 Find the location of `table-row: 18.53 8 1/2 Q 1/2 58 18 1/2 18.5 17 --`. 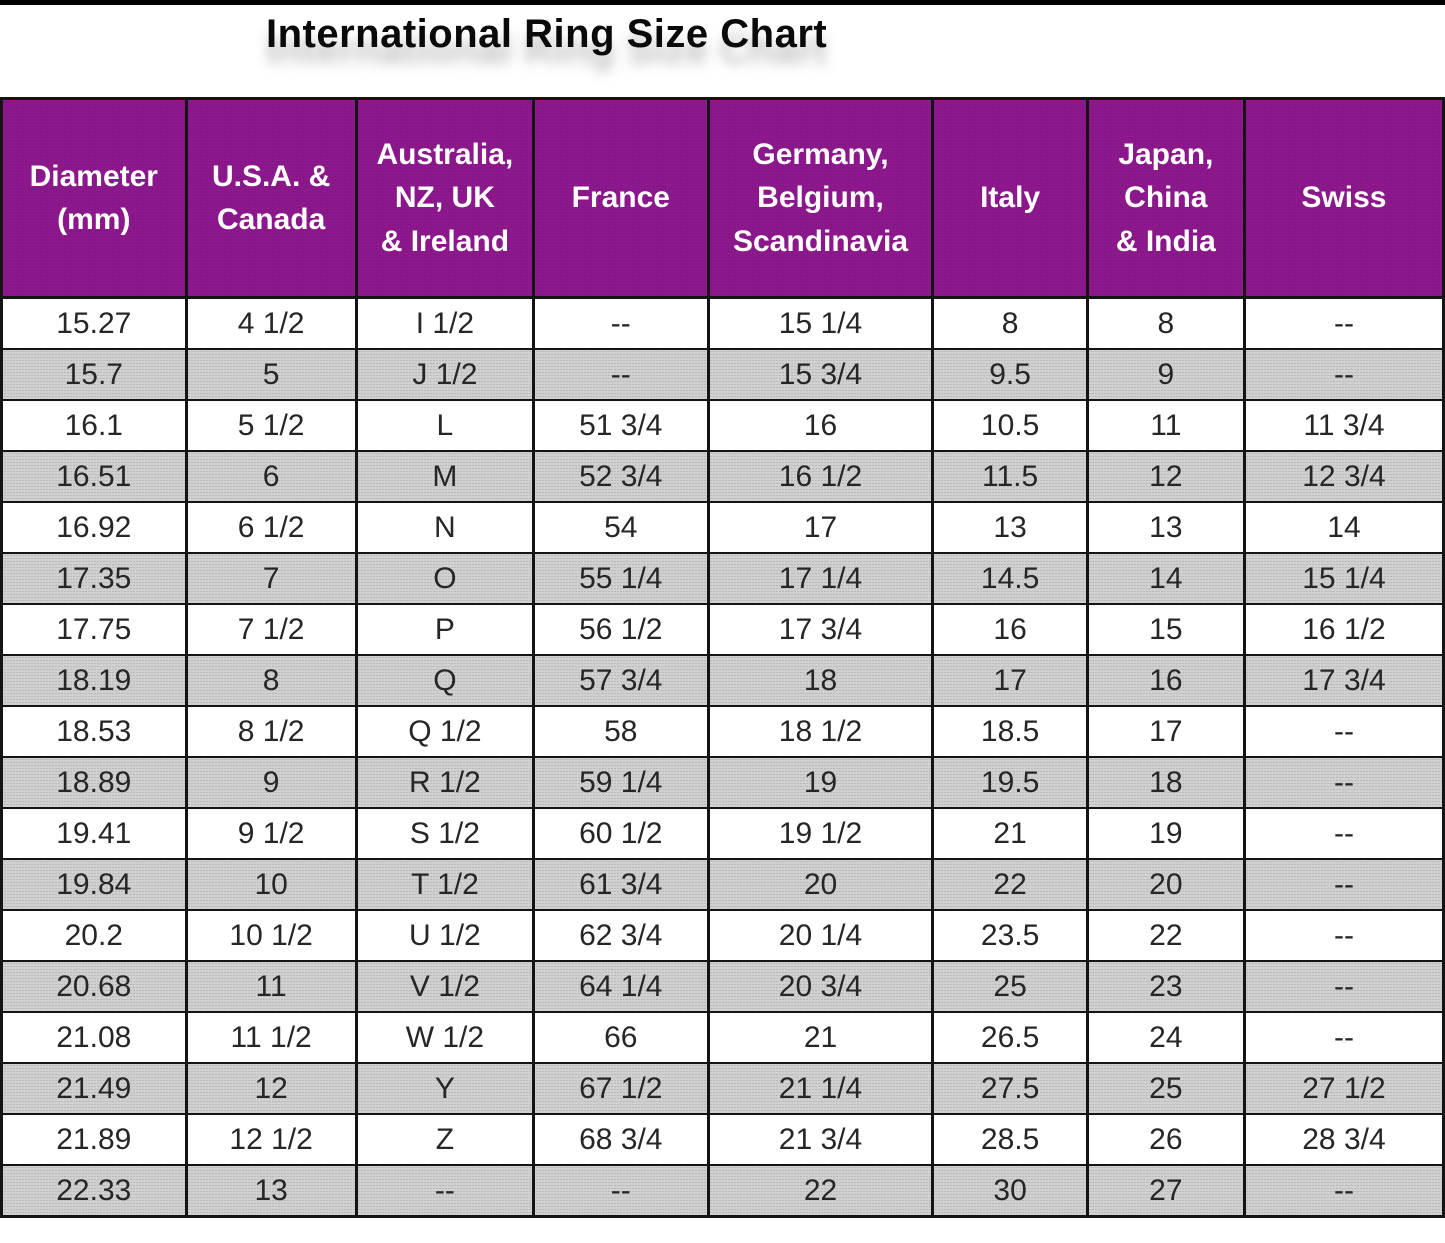

table-row: 18.53 8 1/2 Q 1/2 58 18 1/2 18.5 17 -- is located at coordinates (722, 731).